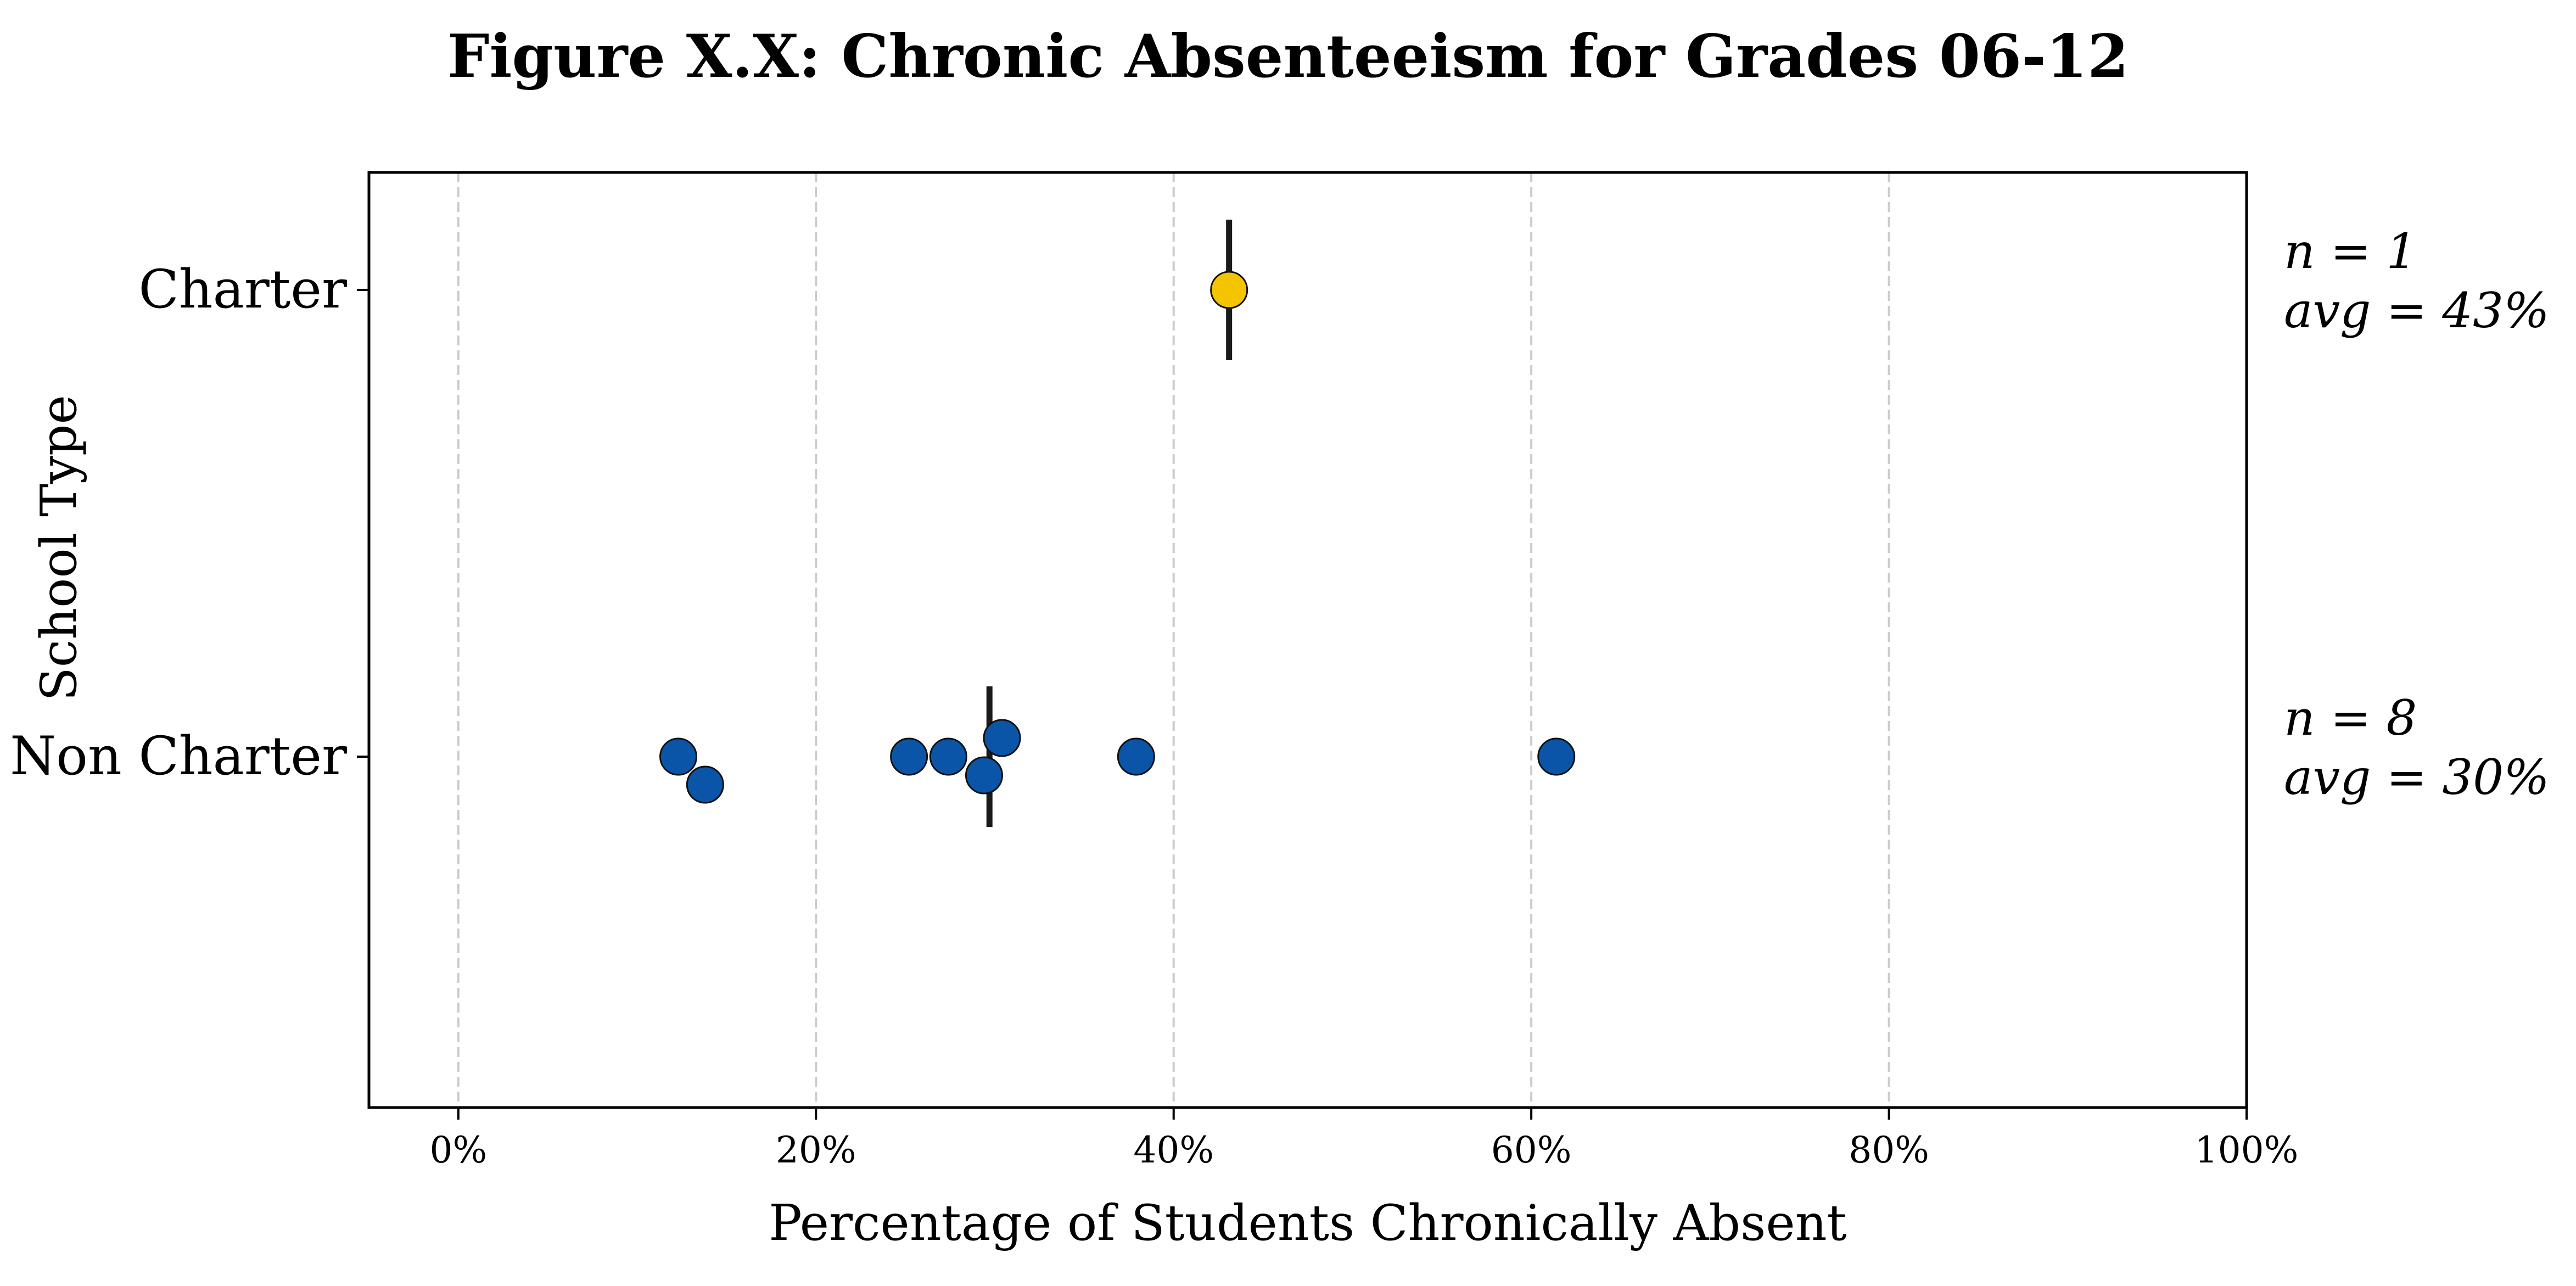  I want to click on y-tick-label: Charter, so click(242, 289).